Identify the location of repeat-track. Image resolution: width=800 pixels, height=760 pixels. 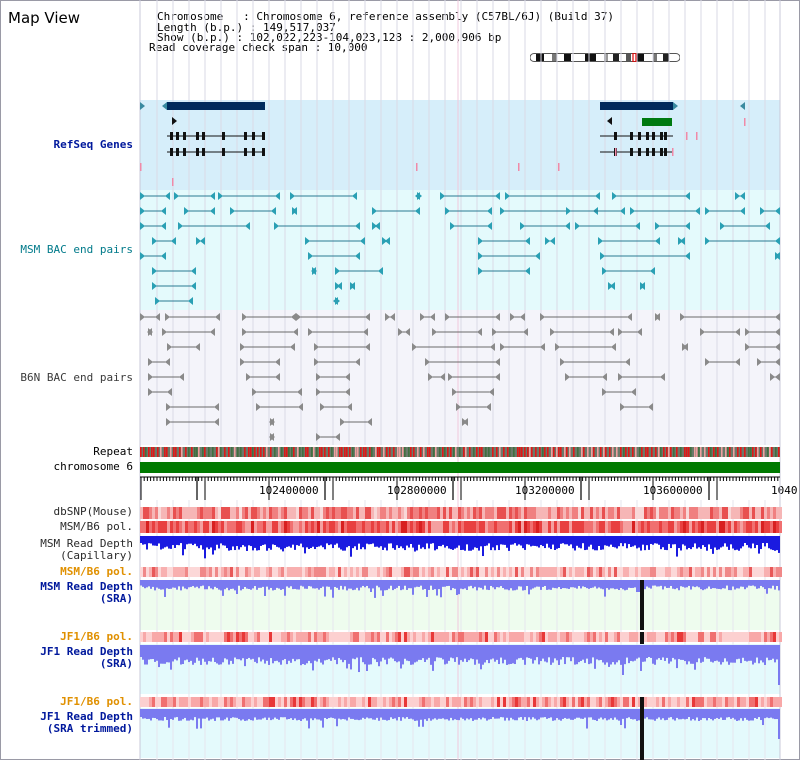
(460, 452).